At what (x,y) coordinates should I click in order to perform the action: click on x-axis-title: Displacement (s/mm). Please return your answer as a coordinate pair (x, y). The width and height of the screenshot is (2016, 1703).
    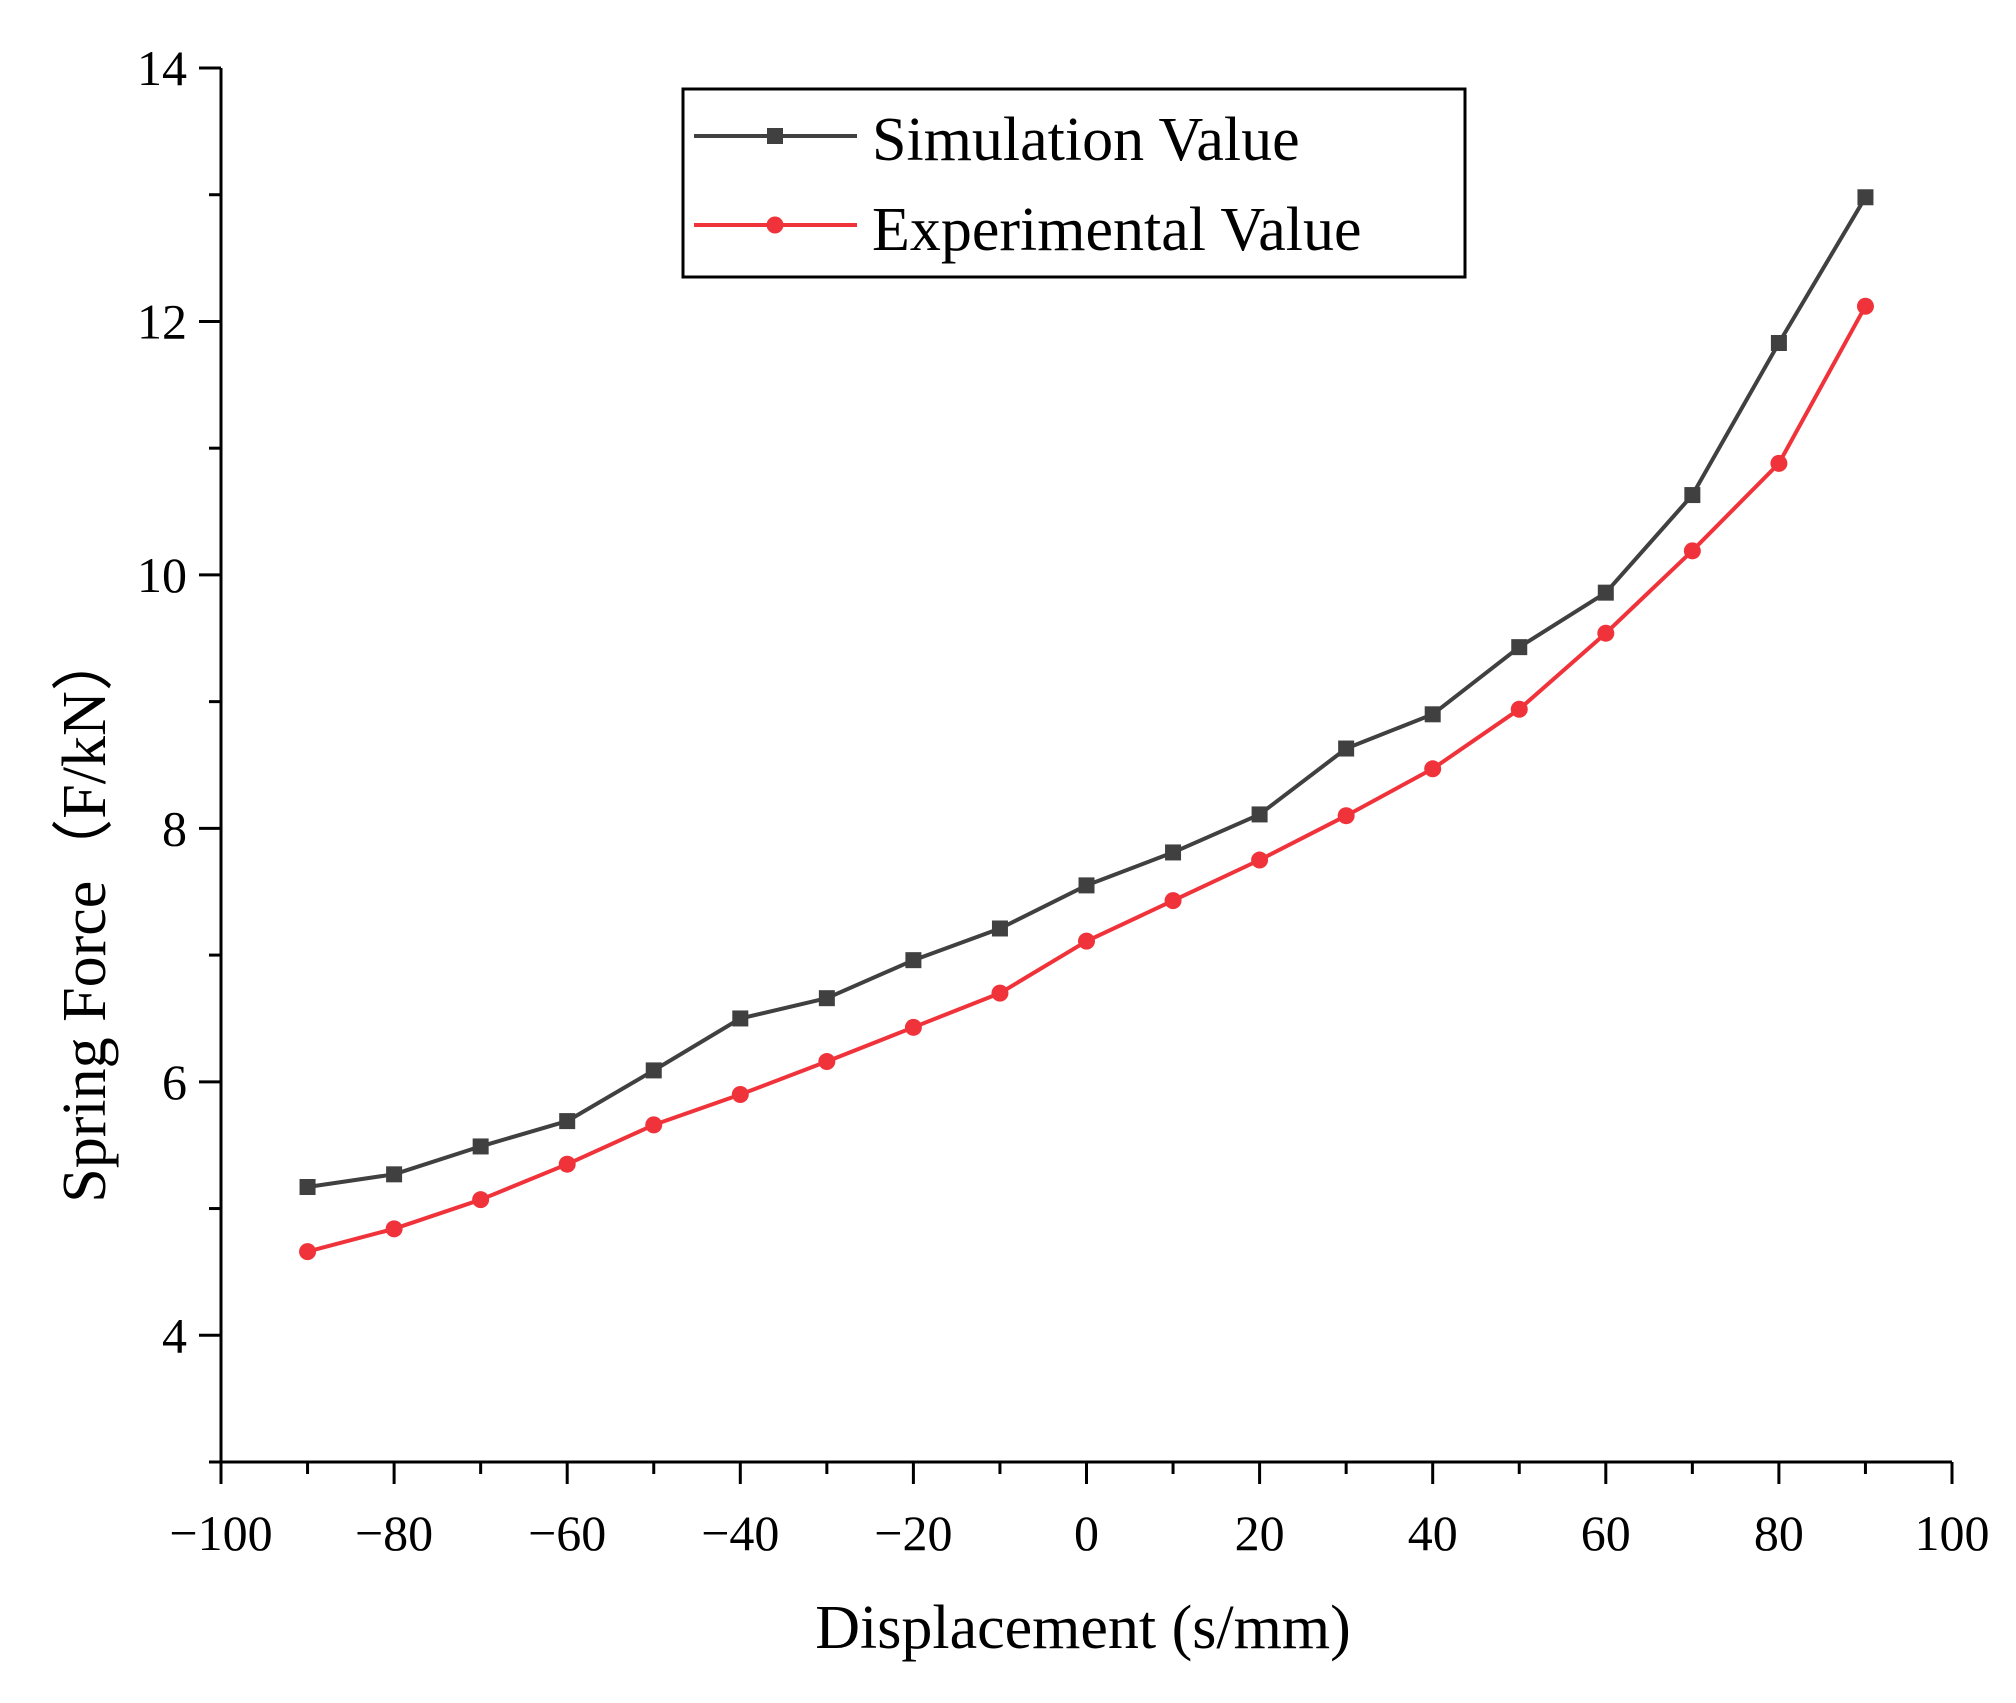
    Looking at the image, I should click on (1082, 1628).